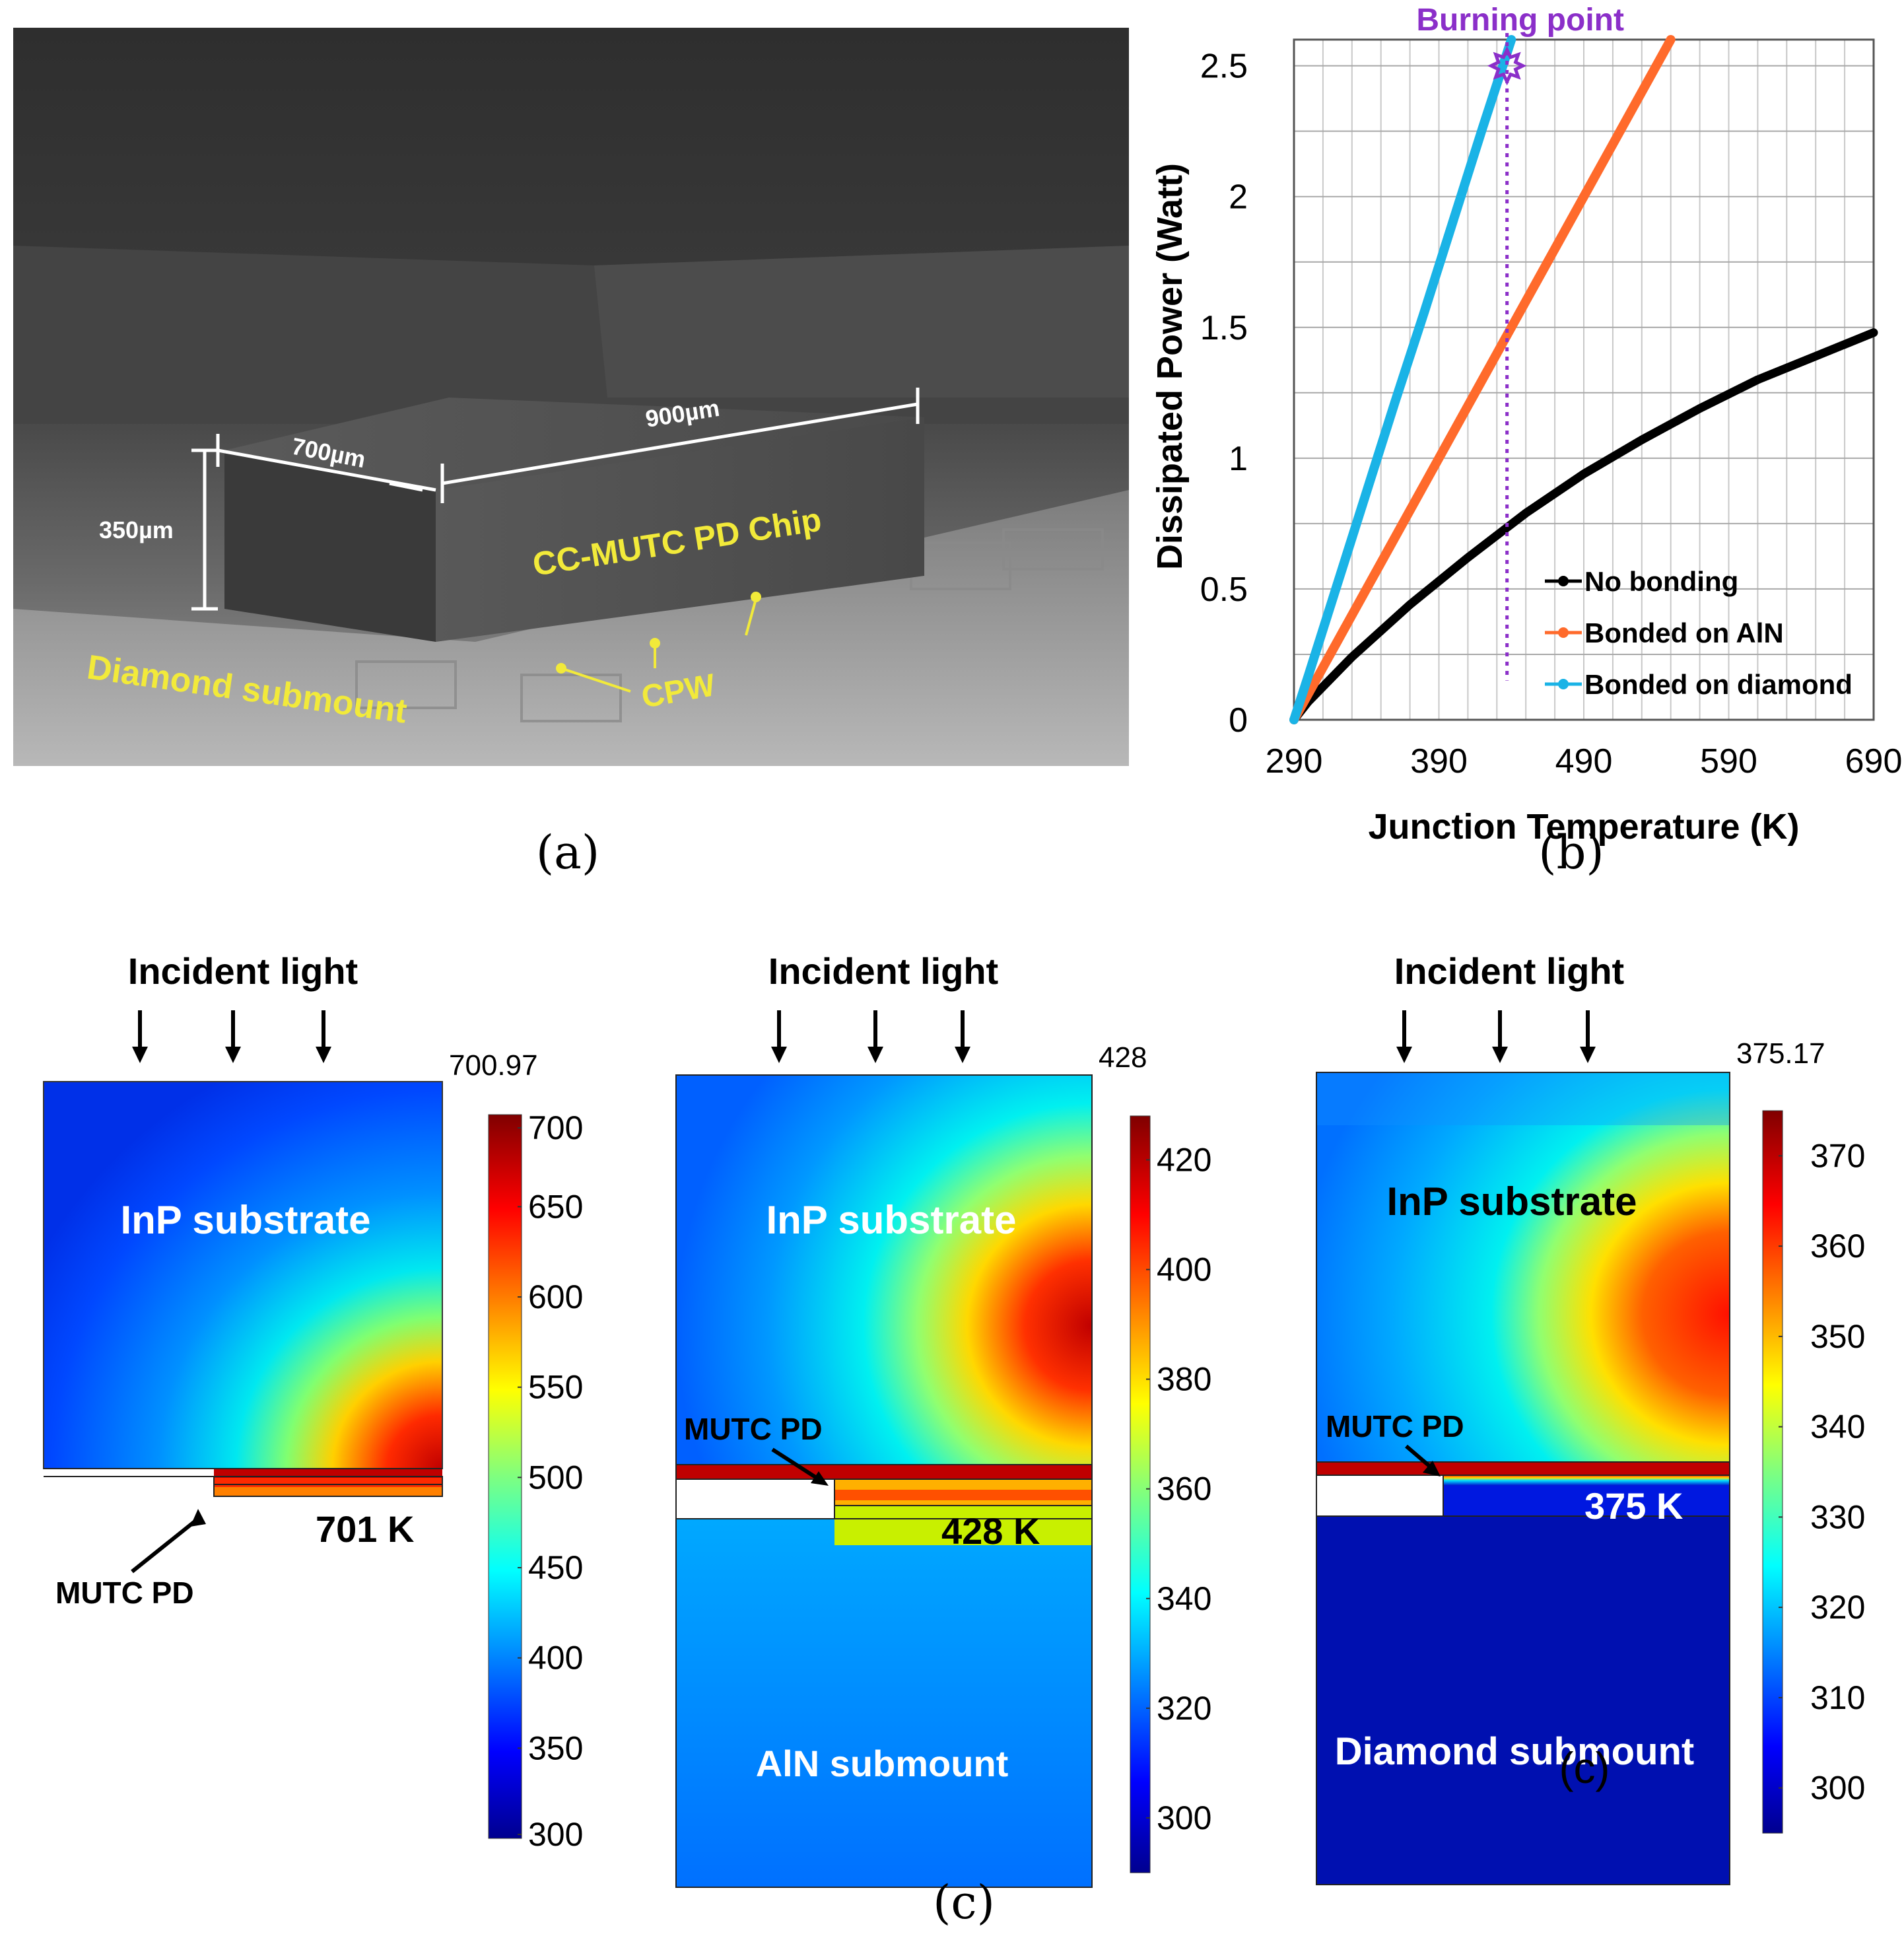 The height and width of the screenshot is (1948, 1904). I want to click on colorbar-ticks: 700 650 600 550 500 450 400 350 300, so click(550, 1481).